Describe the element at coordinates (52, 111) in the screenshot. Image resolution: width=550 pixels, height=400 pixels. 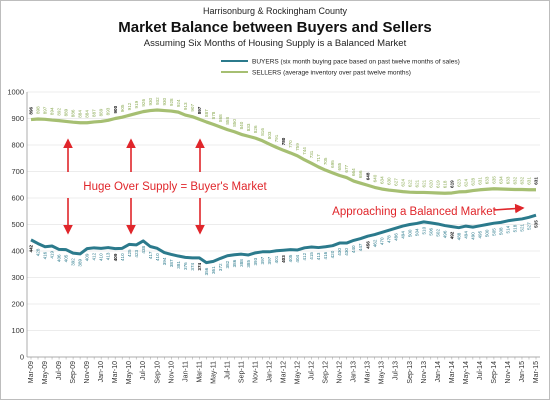
I see `data-label-sellers: 894` at that location.